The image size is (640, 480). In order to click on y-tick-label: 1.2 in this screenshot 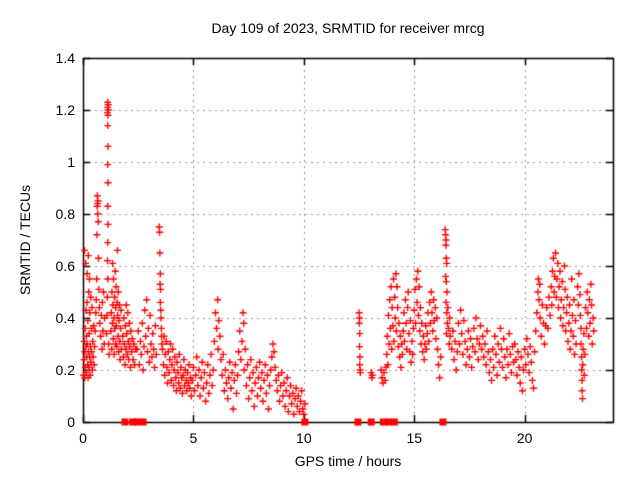, I will do `click(65, 110)`.